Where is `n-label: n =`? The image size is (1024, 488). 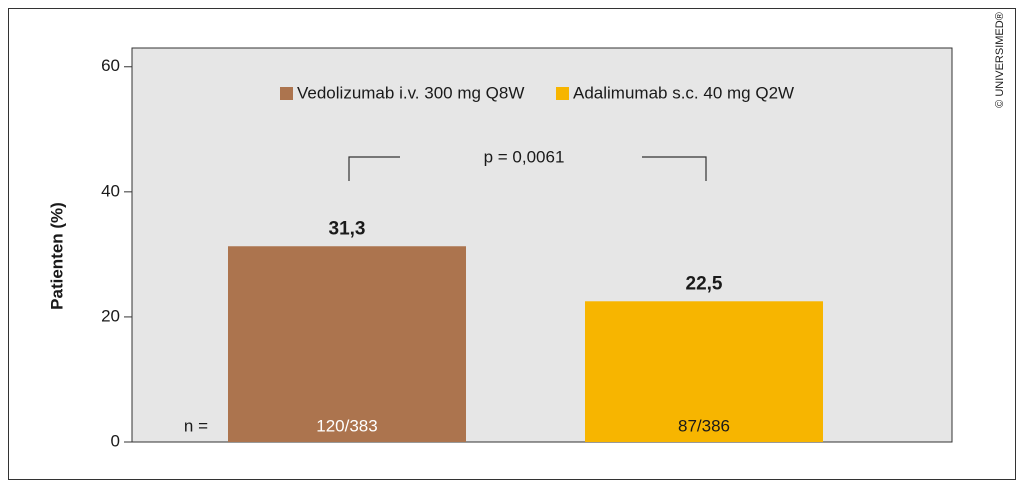 n-label: n = is located at coordinates (196, 425).